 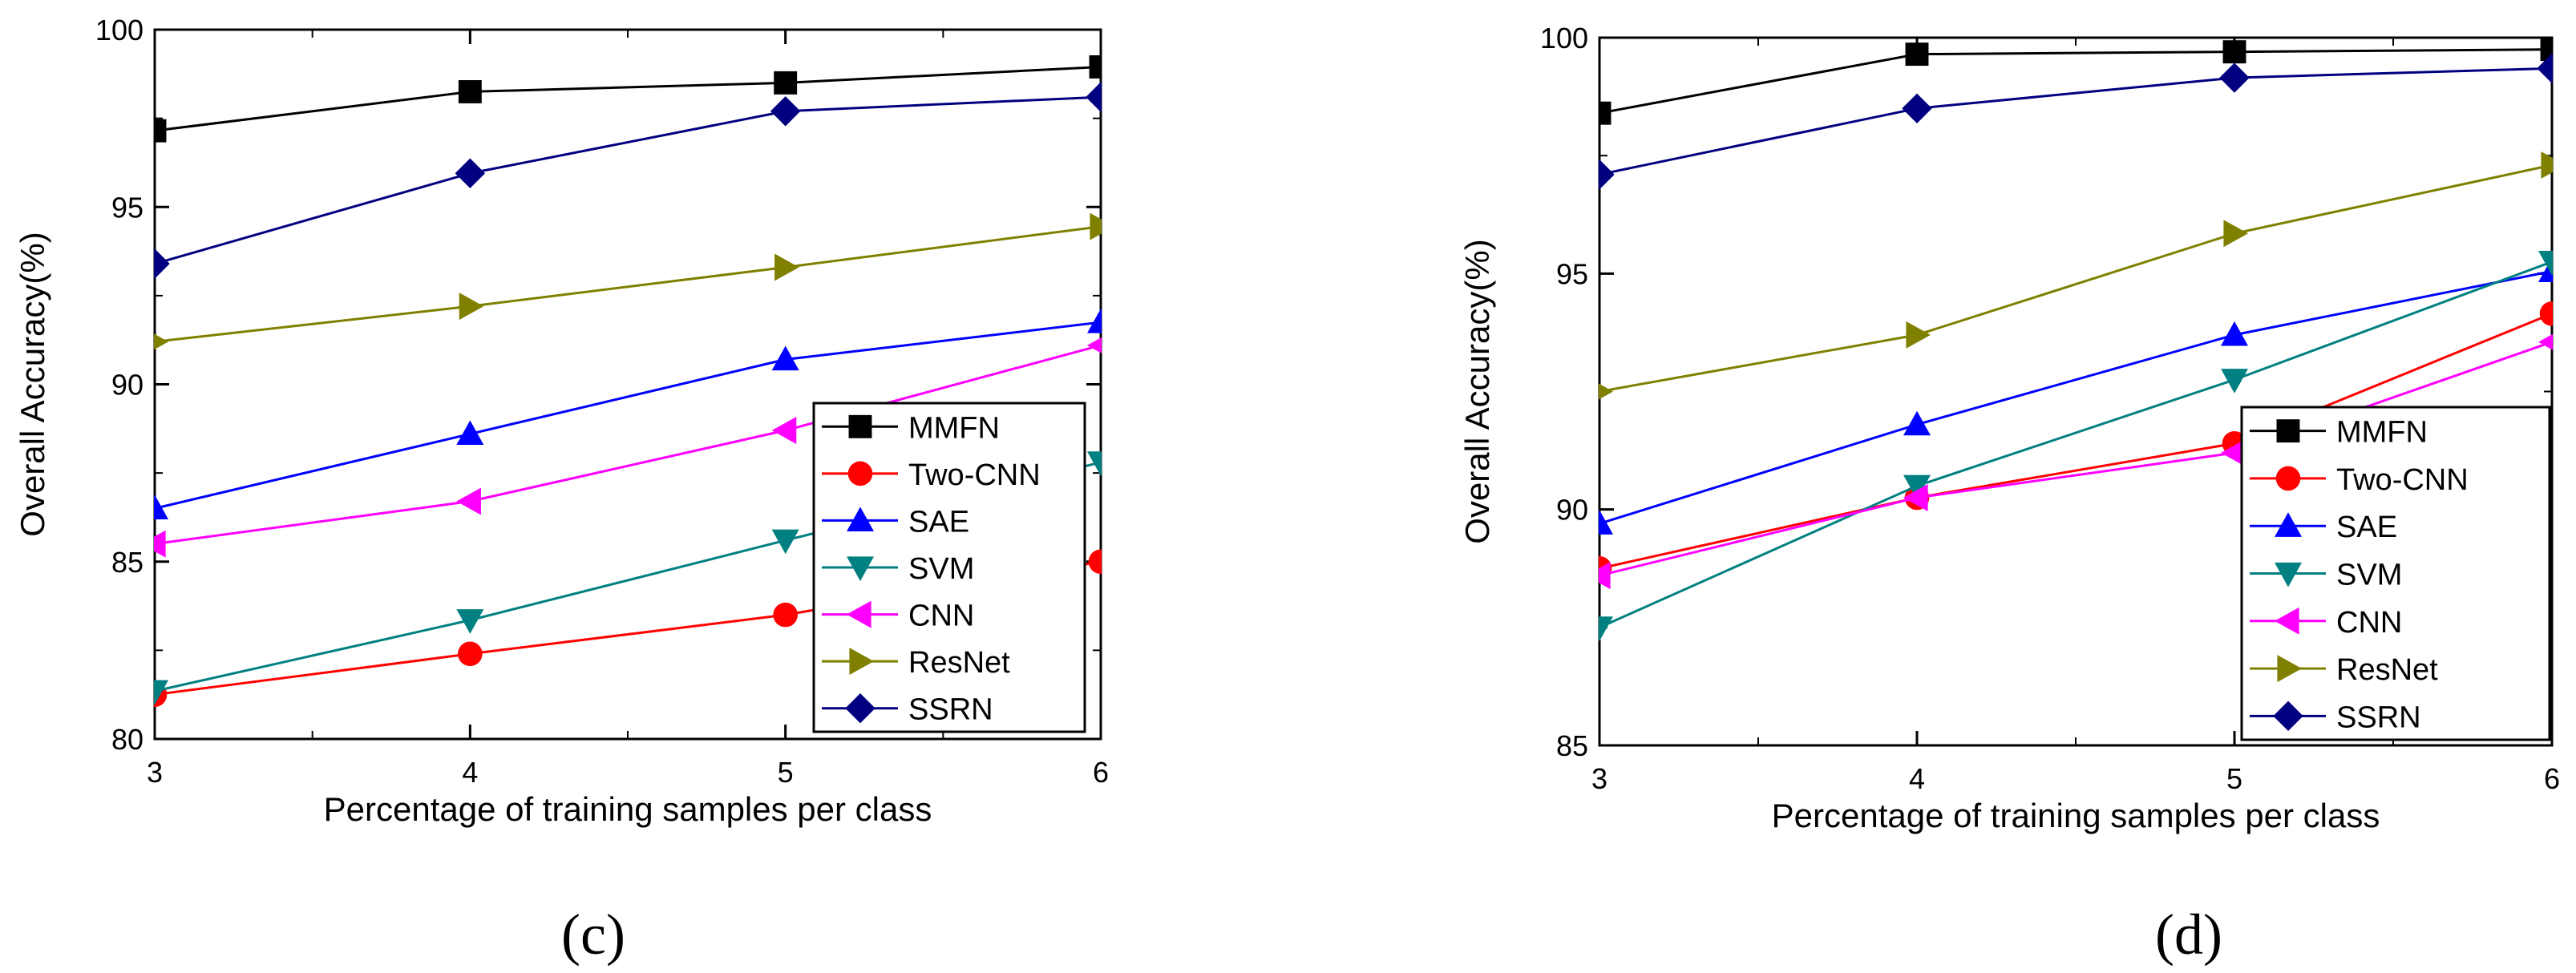 What do you see at coordinates (593, 934) in the screenshot?
I see `panel-caption: (c)` at bounding box center [593, 934].